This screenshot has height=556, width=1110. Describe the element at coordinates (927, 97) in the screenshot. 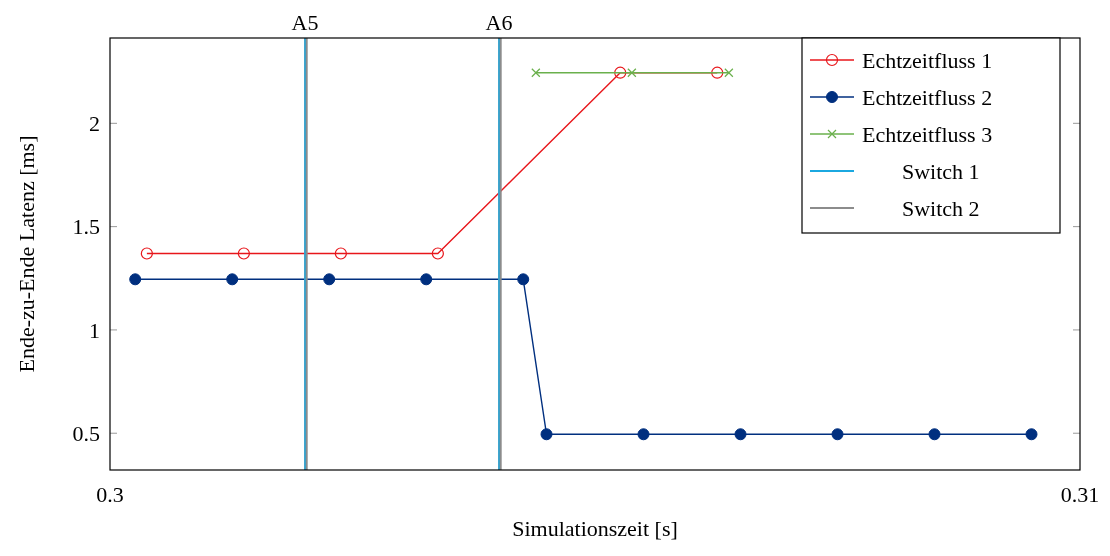

I see `legend-label: Echtzeitfluss 2` at that location.